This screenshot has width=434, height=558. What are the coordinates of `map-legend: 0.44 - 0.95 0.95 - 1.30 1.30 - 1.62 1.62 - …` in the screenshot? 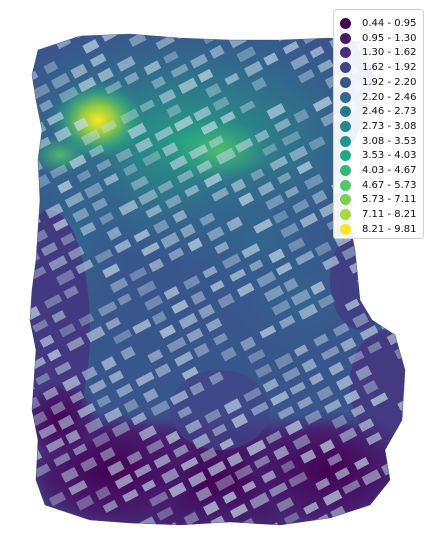 It's located at (378, 124).